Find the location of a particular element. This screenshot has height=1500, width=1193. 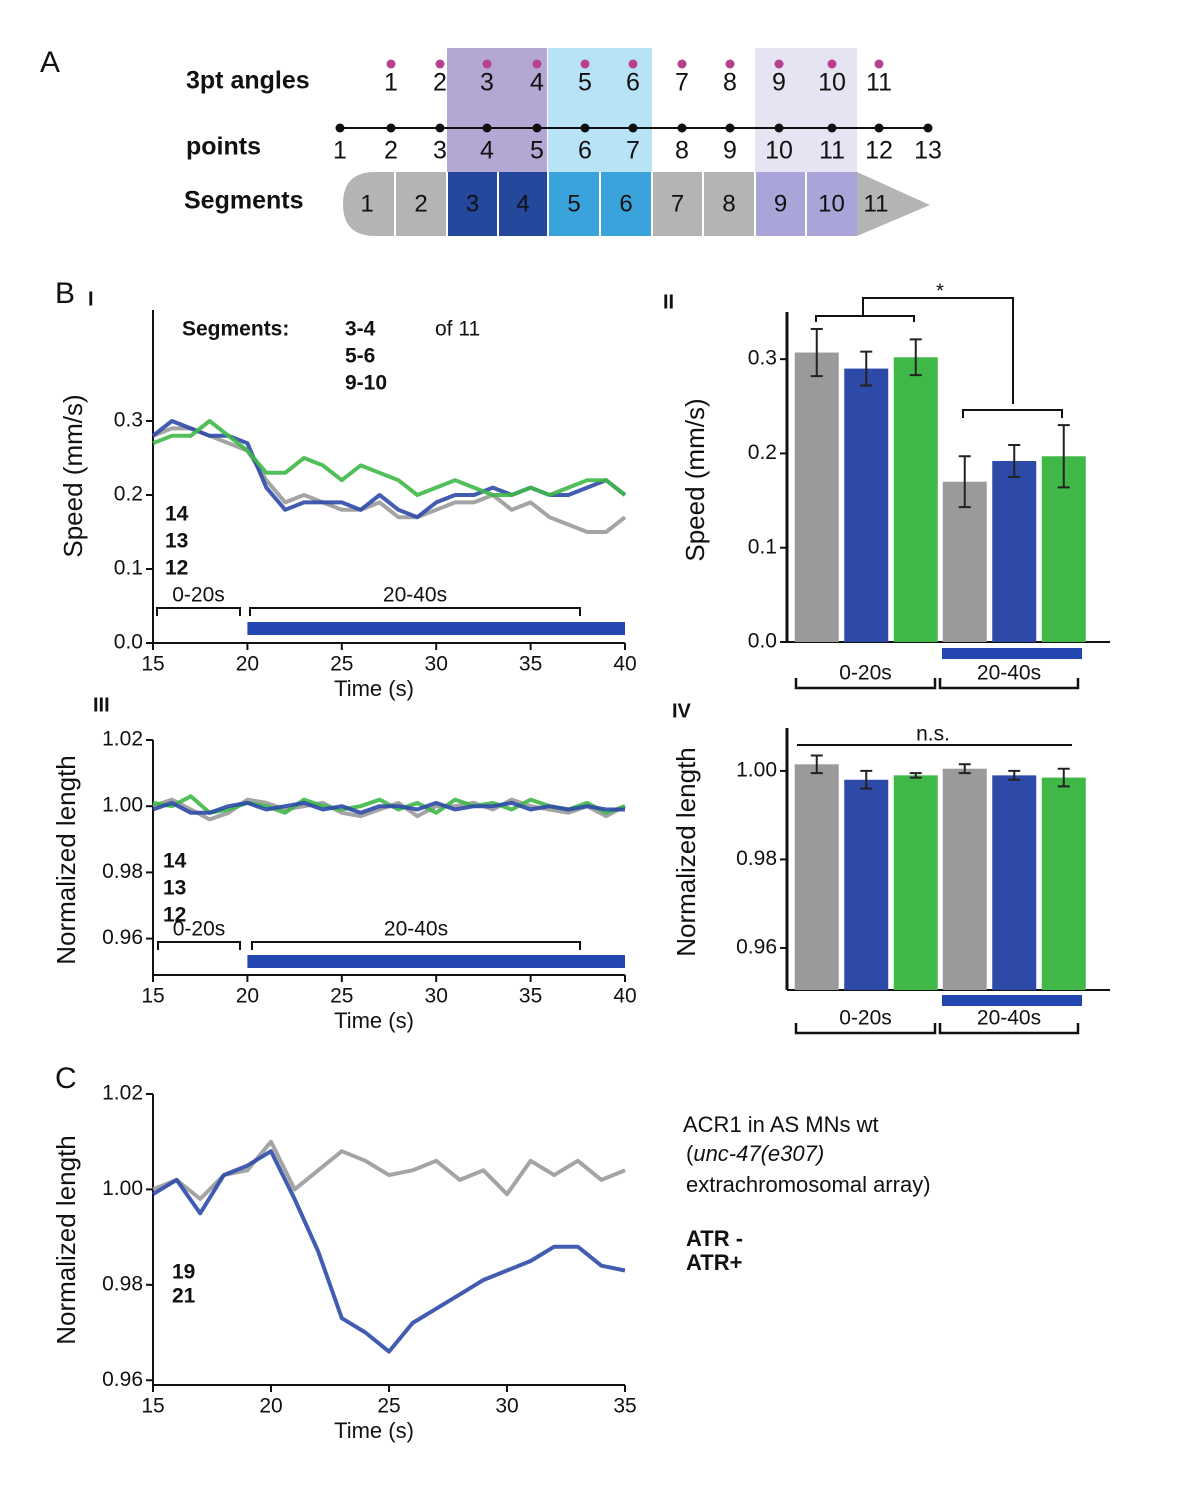

angle-label: 2 is located at coordinates (440, 83).